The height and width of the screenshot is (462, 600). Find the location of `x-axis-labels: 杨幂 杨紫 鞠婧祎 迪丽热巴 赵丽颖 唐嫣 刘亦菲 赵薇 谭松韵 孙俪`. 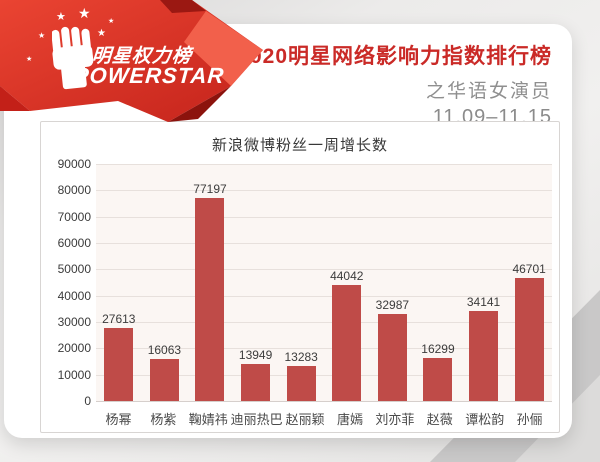

x-axis-labels: 杨幂 杨紫 鞠婧祎 迪丽热巴 赵丽颖 唐嫣 刘亦菲 赵薇 谭松韵 孙俪 is located at coordinates (324, 418).